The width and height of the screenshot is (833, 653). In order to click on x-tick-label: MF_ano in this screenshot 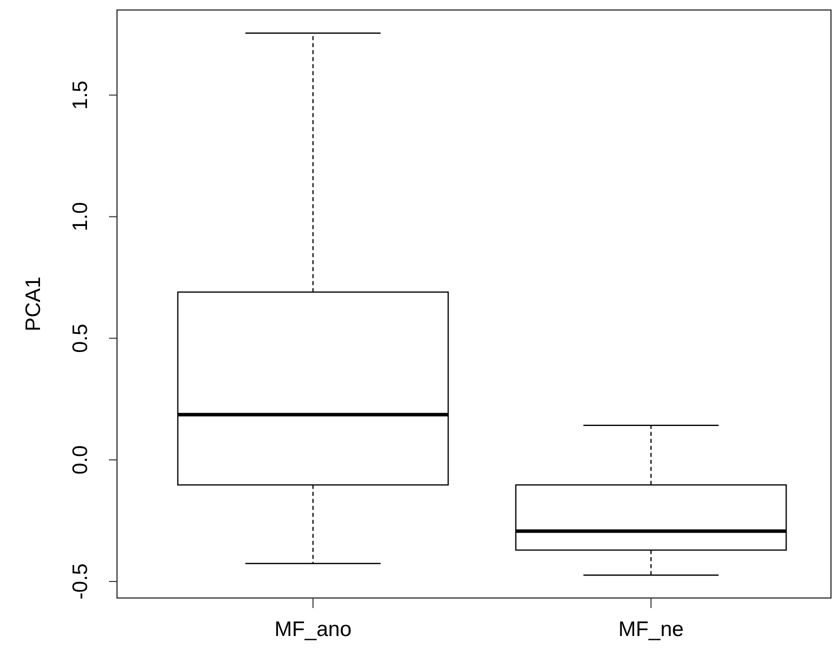, I will do `click(313, 629)`.